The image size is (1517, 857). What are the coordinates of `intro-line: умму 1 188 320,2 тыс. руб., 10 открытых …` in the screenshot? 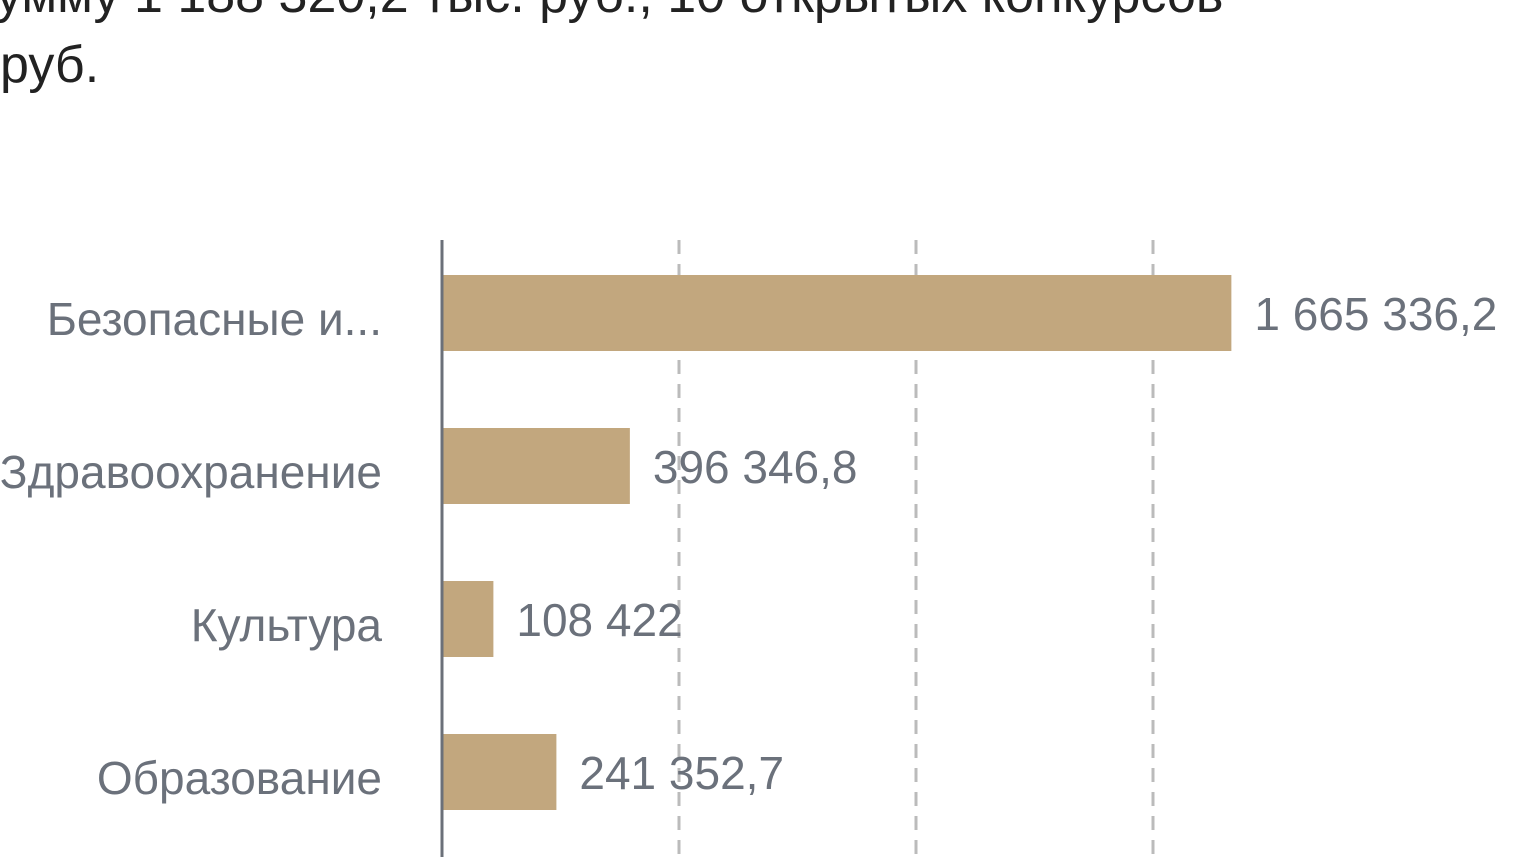 It's located at (612, 12).